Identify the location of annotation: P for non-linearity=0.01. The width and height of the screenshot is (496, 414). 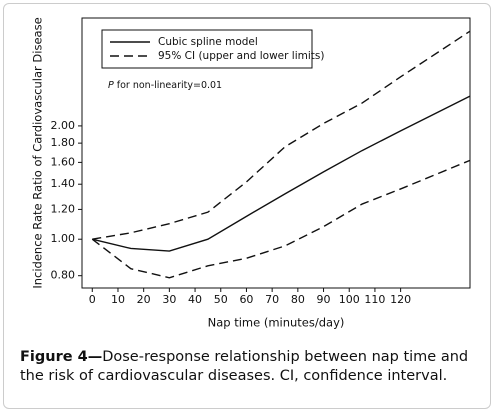
(165, 85).